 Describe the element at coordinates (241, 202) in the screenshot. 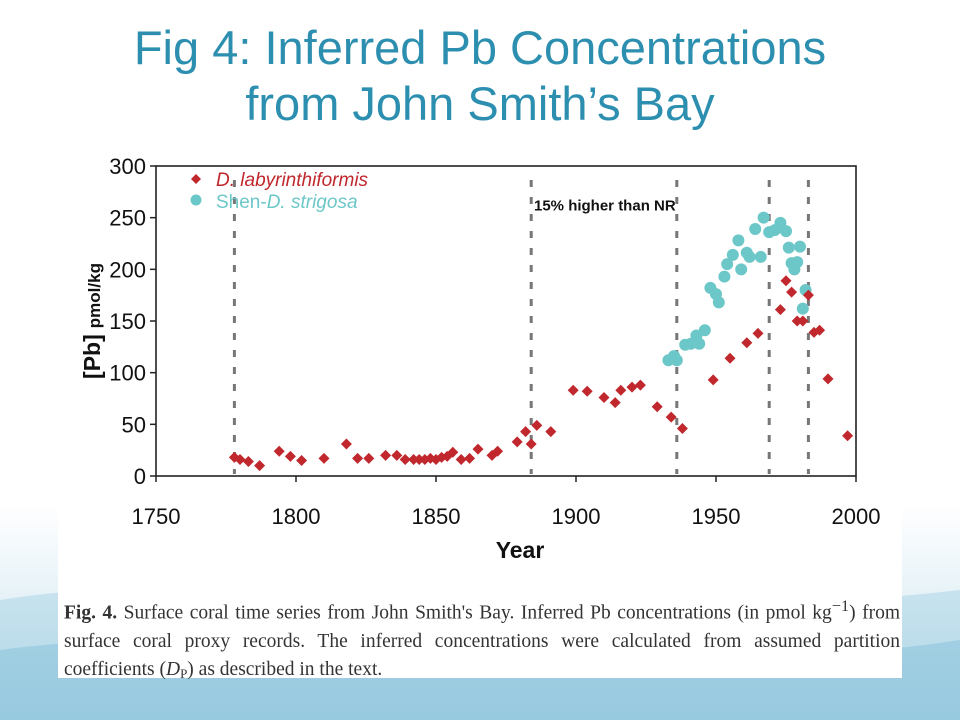

I see `legend-prefix: Shen-` at that location.